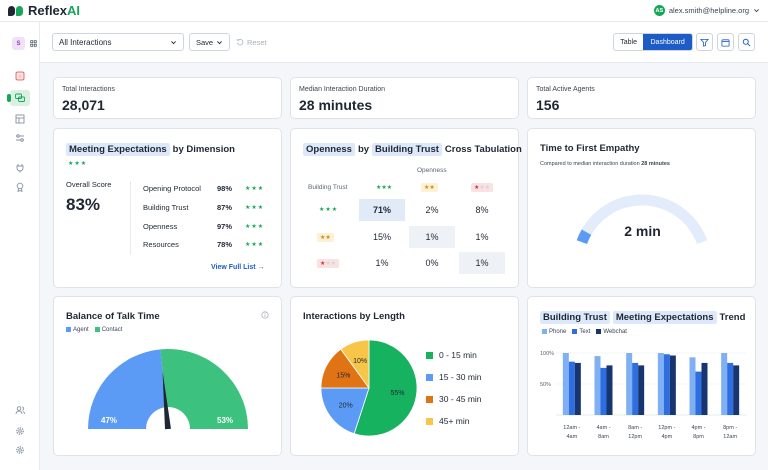  Describe the element at coordinates (33, 43) in the screenshot. I see `grid-icon` at that location.